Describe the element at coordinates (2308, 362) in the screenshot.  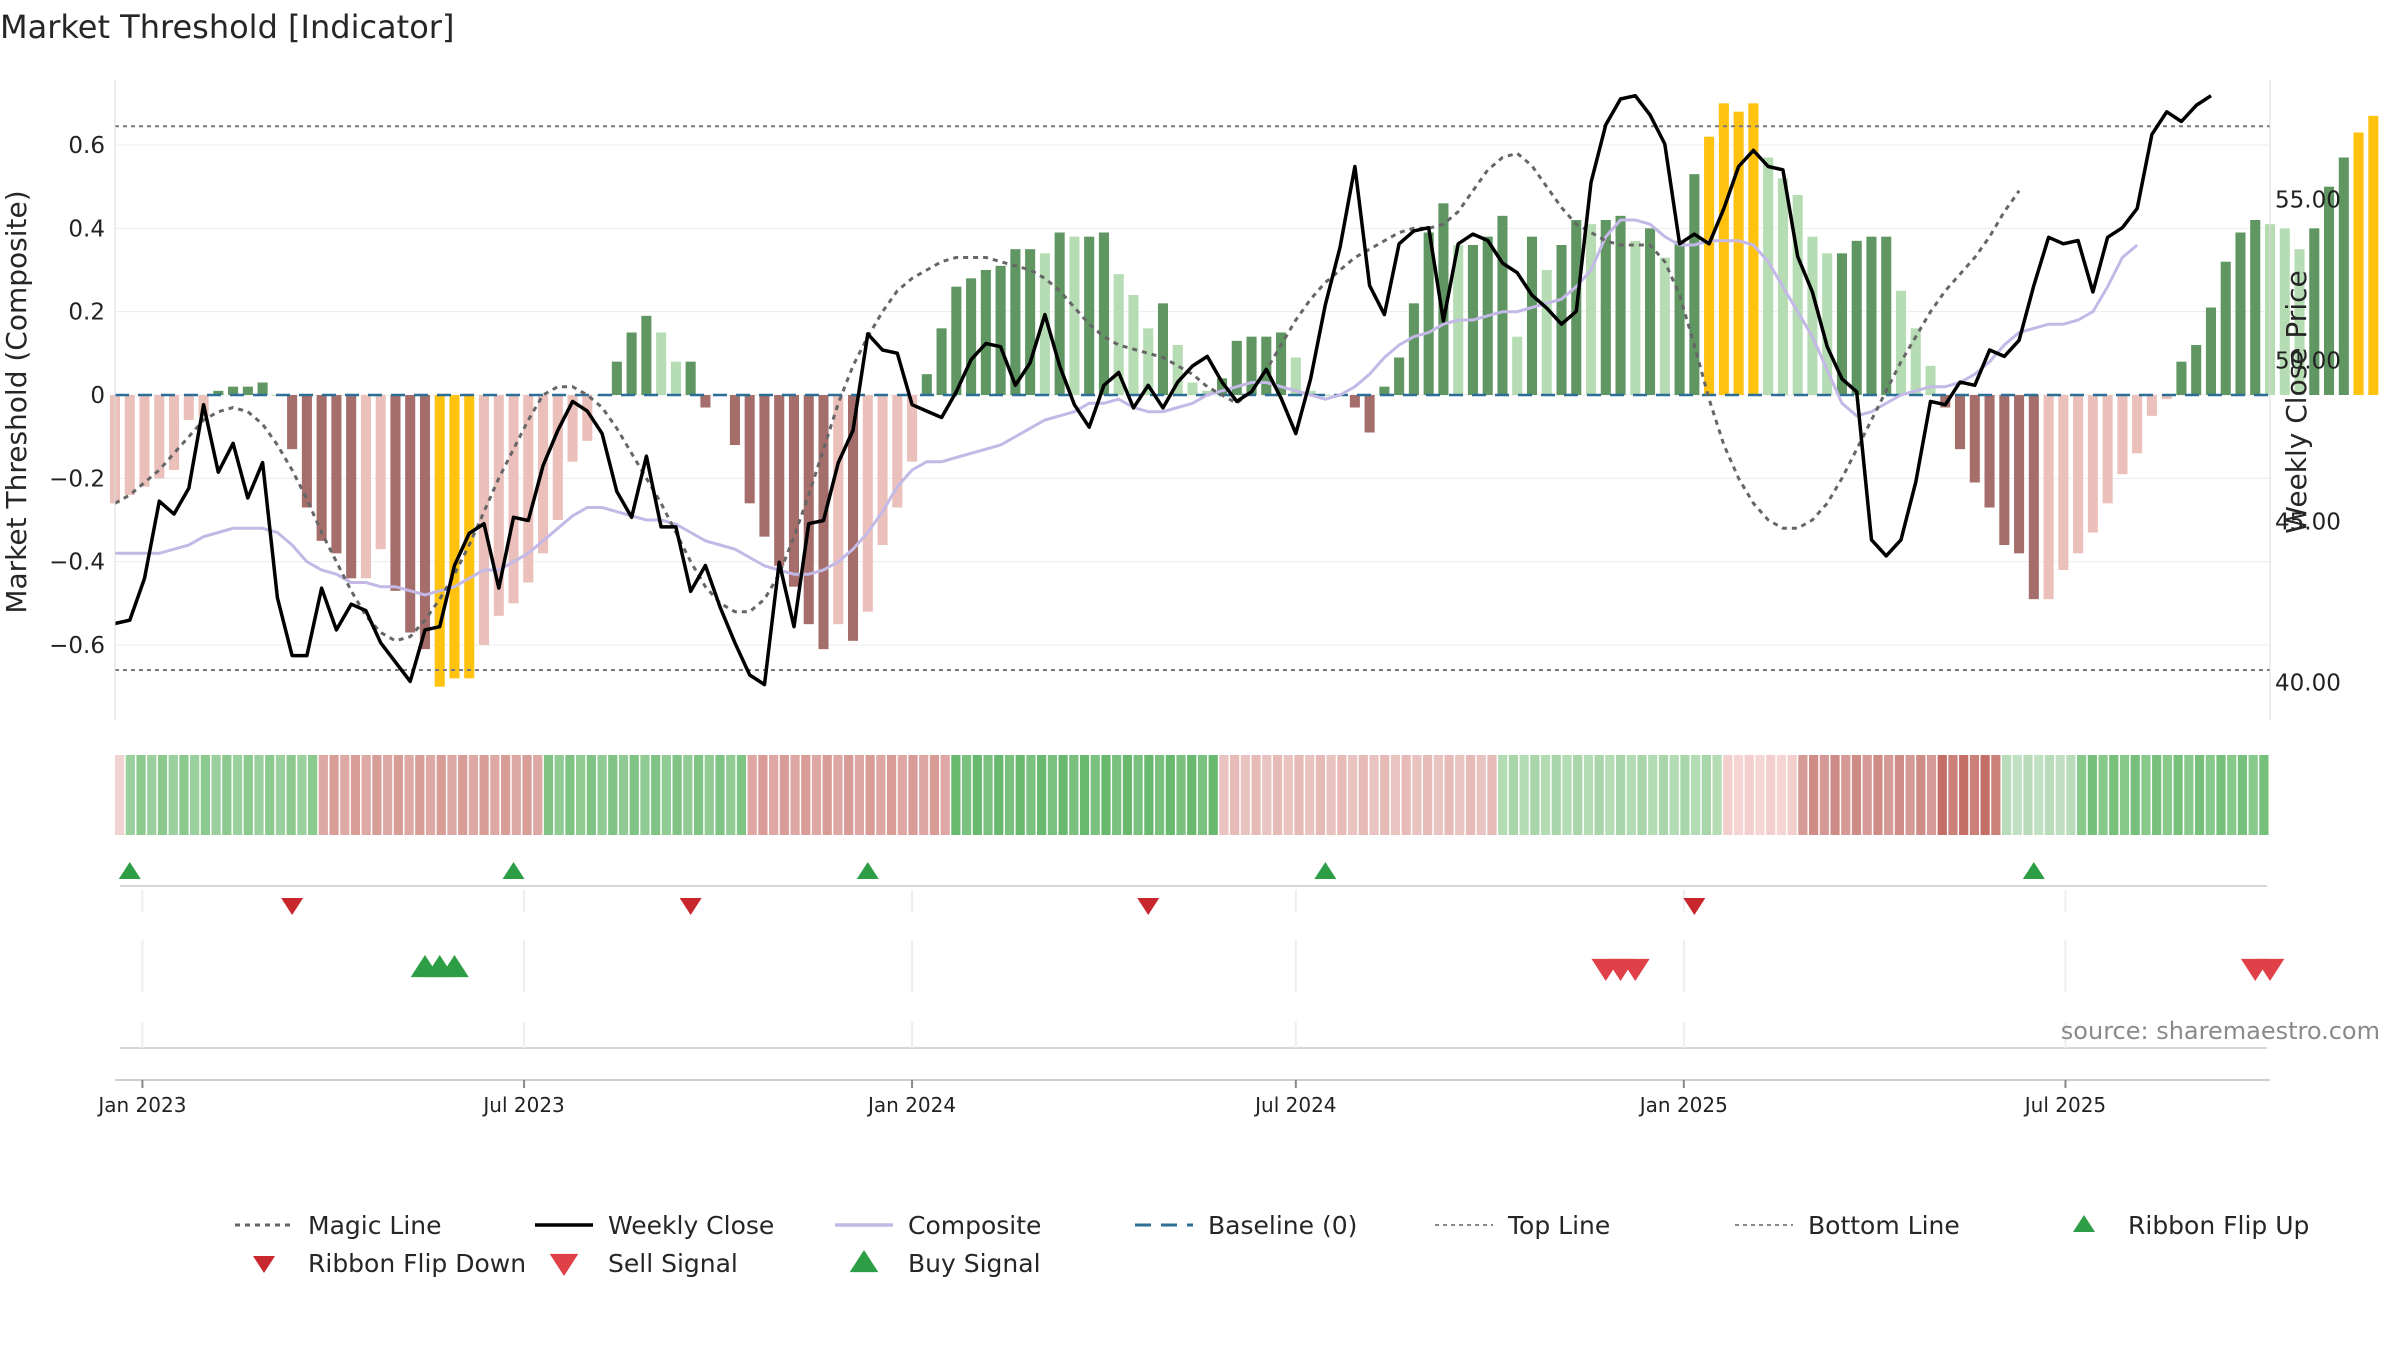
I see `y-right-tick-label: 50.00` at that location.